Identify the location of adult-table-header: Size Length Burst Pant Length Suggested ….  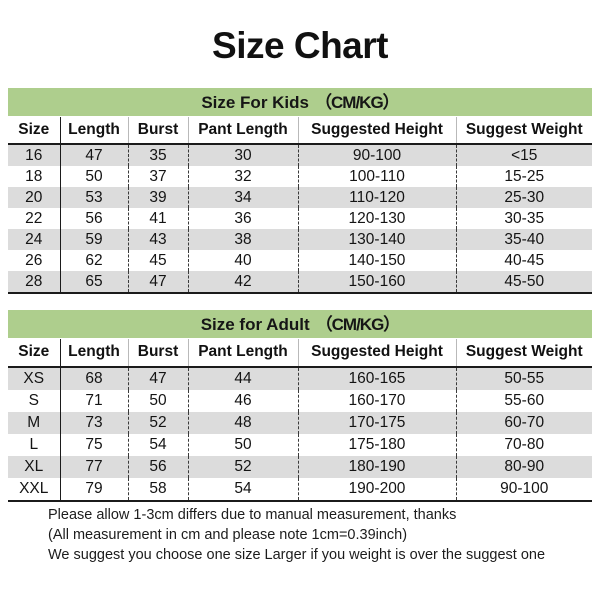
(300, 353).